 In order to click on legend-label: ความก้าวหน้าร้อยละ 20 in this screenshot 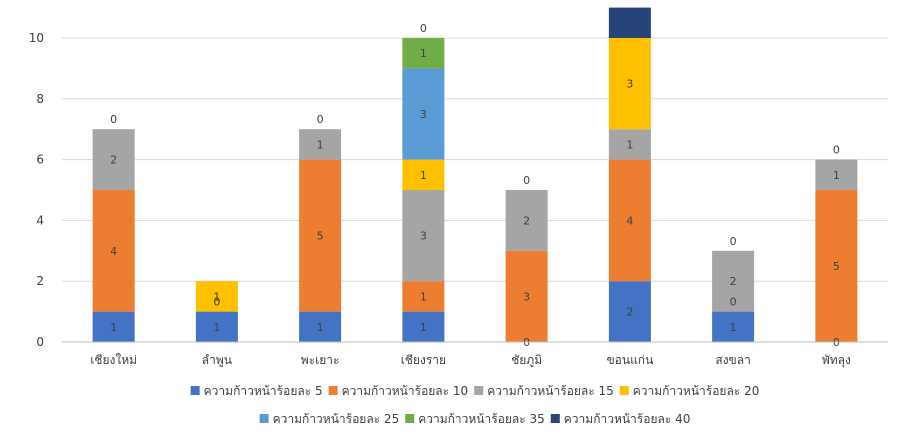, I will do `click(696, 391)`.